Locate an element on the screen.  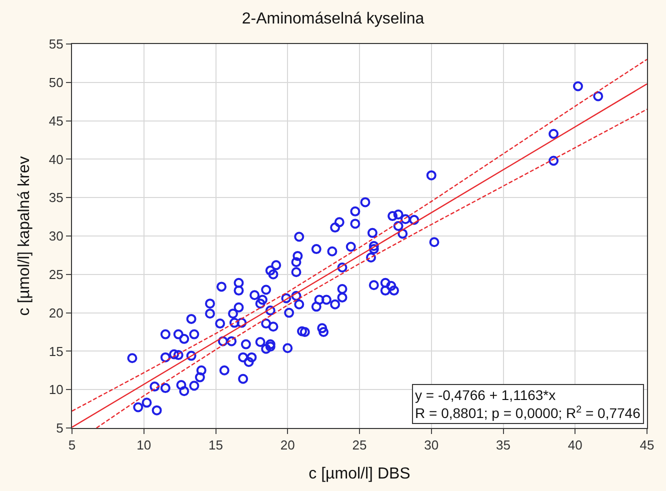
annotation: R = 0,8801; p = 0,0000; R$^{2}$ = 0,7746 is located at coordinates (528, 413).